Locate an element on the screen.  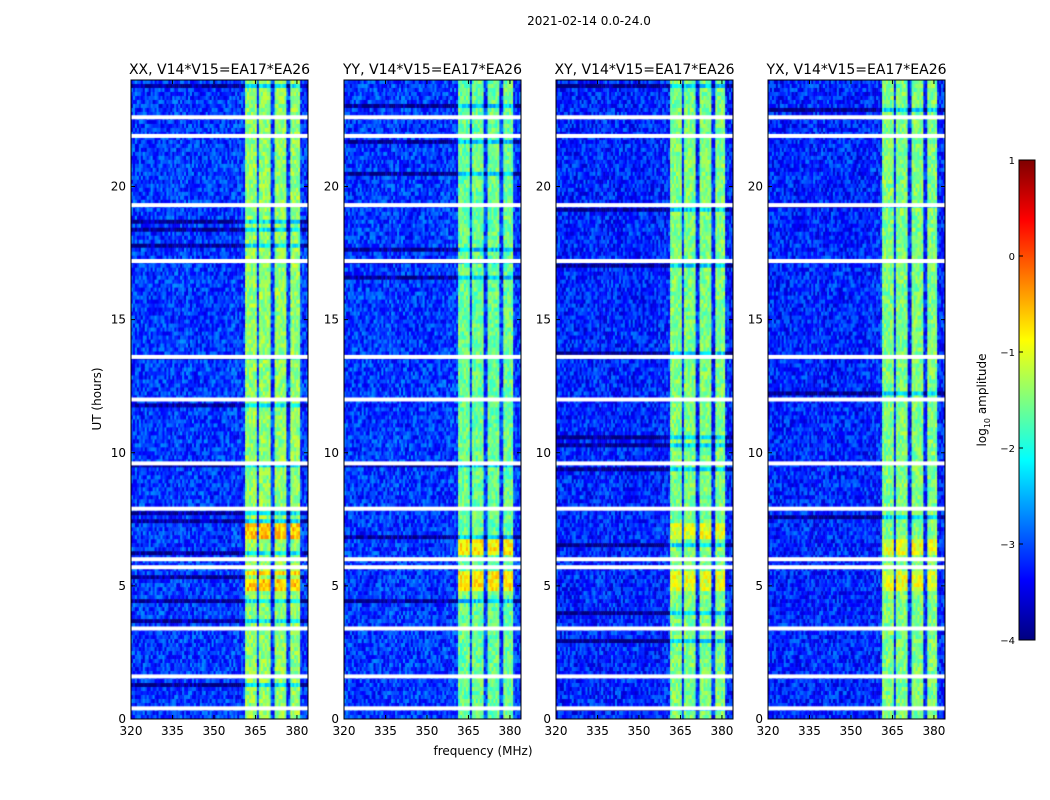
colorbar: 10−1−2−3−4 log10 amplitude is located at coordinates (1005, 401).